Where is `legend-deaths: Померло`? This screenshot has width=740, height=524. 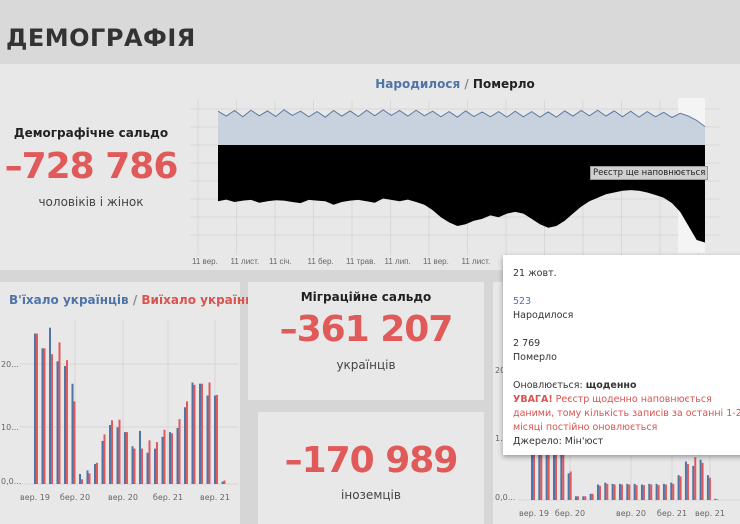 legend-deaths: Померло is located at coordinates (503, 84).